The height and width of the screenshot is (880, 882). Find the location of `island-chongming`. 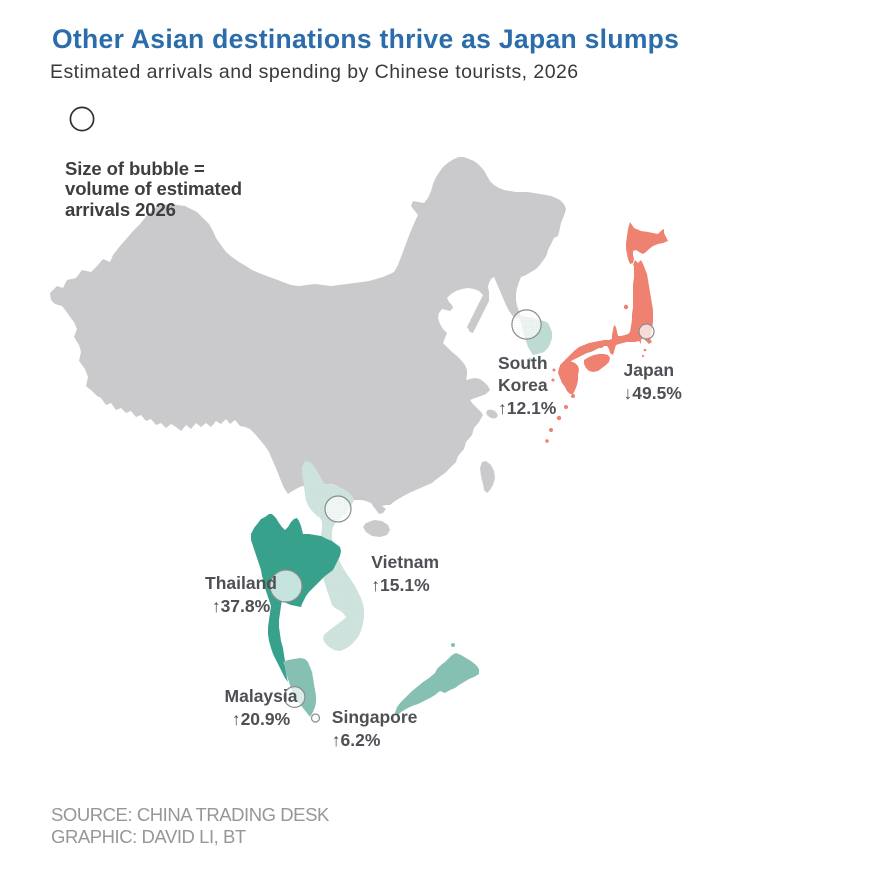

island-chongming is located at coordinates (492, 414).